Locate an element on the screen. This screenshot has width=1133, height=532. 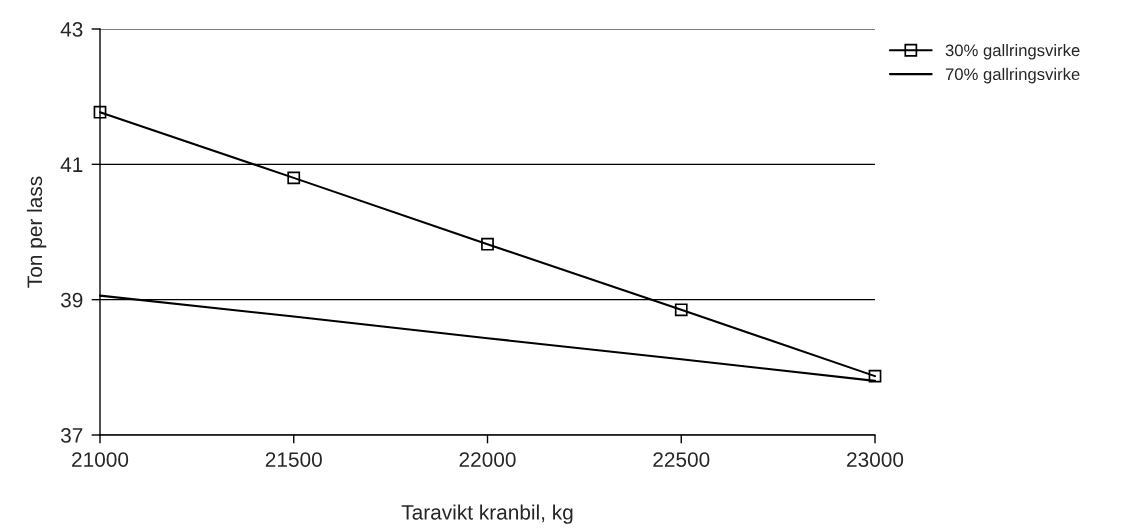
x-tick-label: 22500 is located at coordinates (681, 459).